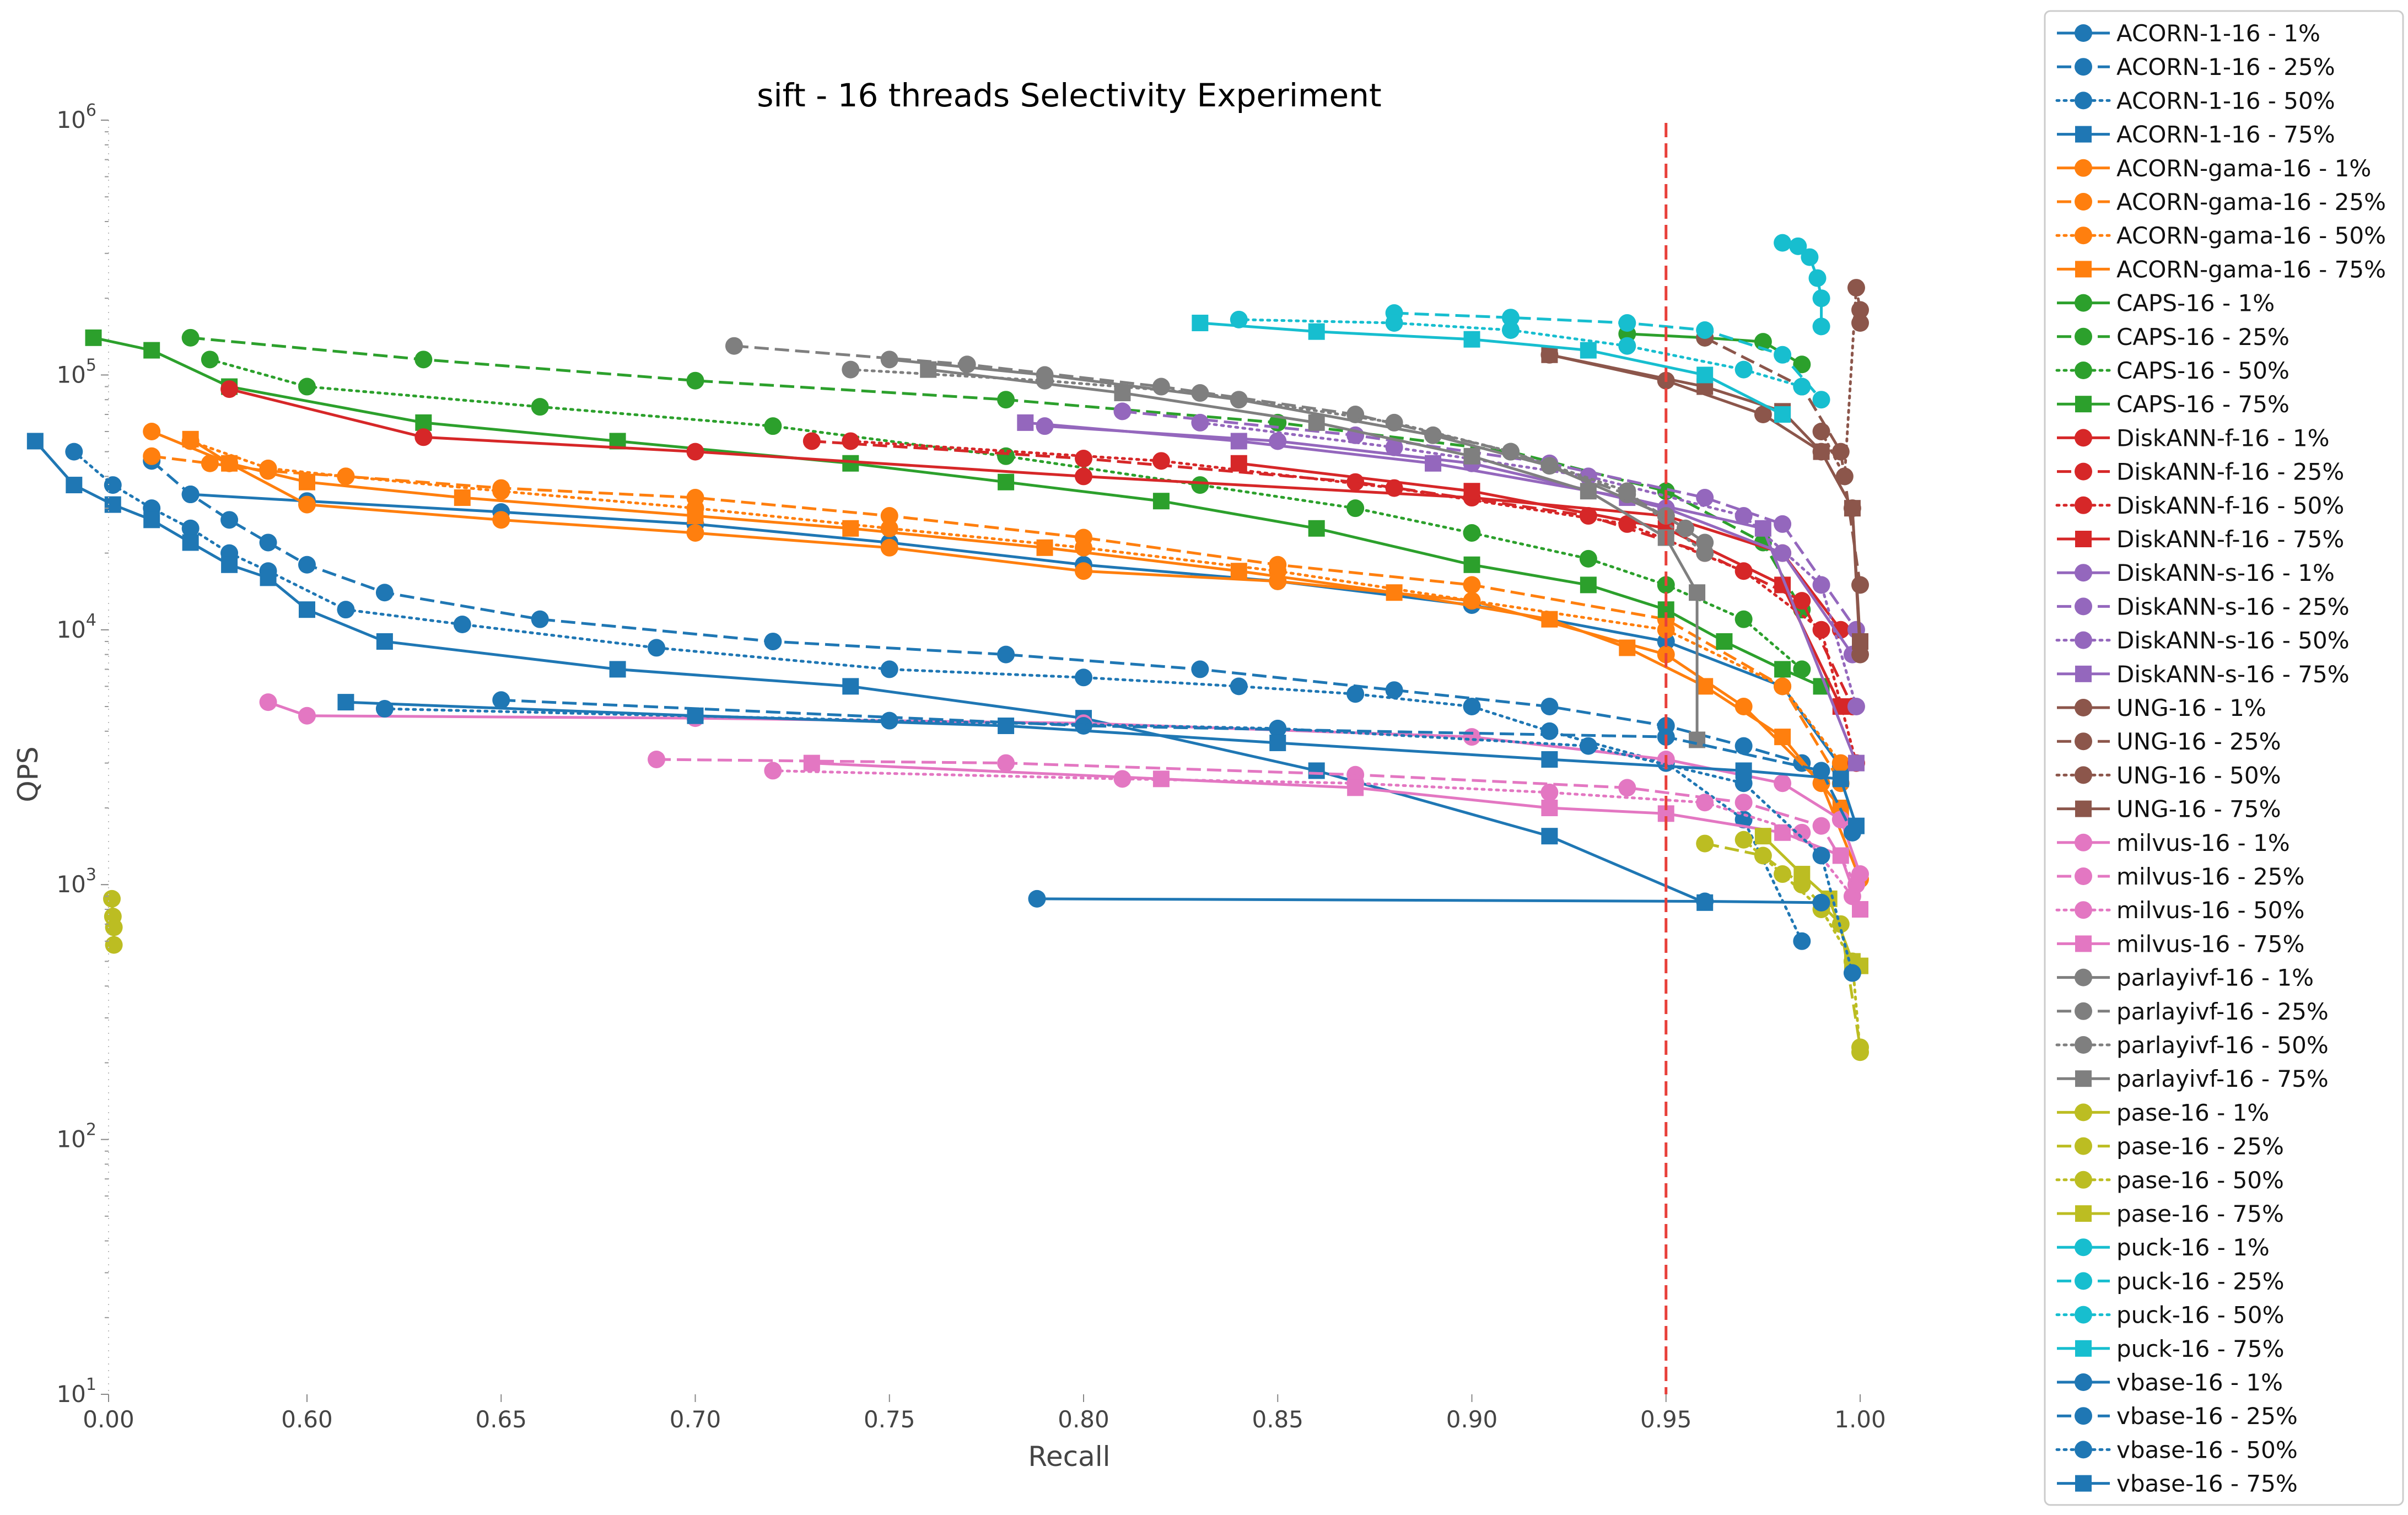 The width and height of the screenshot is (2408, 1515). I want to click on legend-label: vbase-16 - 50%, so click(2207, 1449).